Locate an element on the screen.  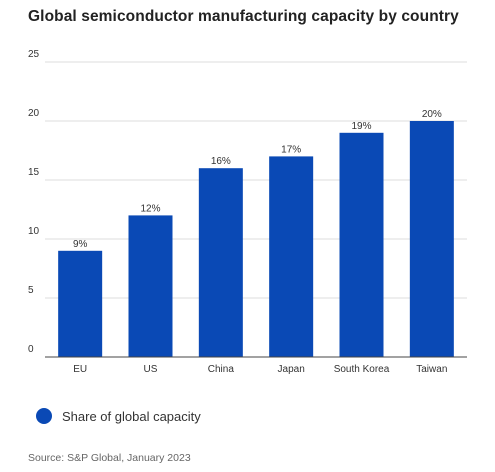
legend: Share of global capacity is located at coordinates (118, 416).